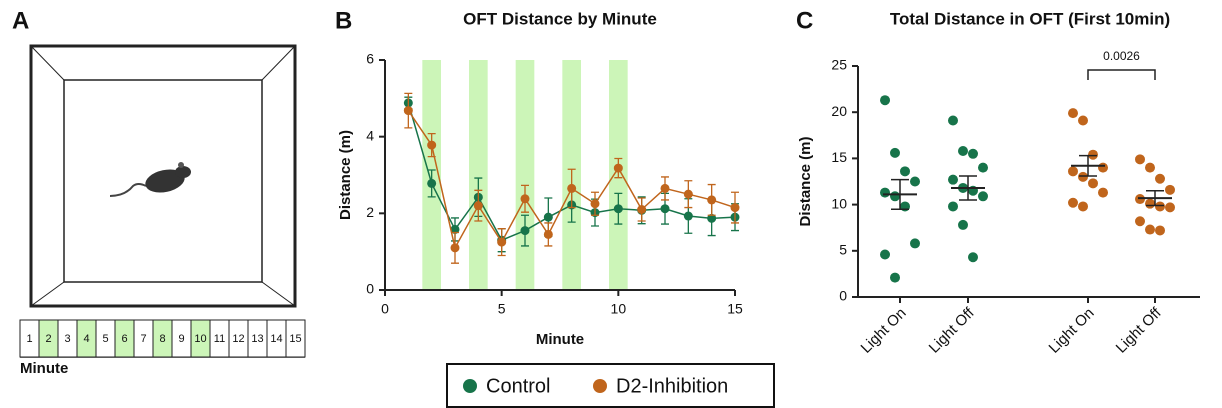 The image size is (1222, 408). Describe the element at coordinates (370, 135) in the screenshot. I see `y-tick-label: 4` at that location.